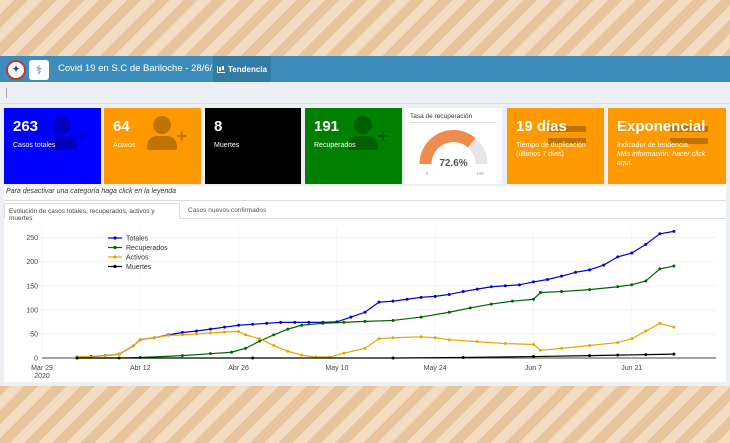  Describe the element at coordinates (453, 163) in the screenshot. I see `gauge-value: 72.6%` at that location.